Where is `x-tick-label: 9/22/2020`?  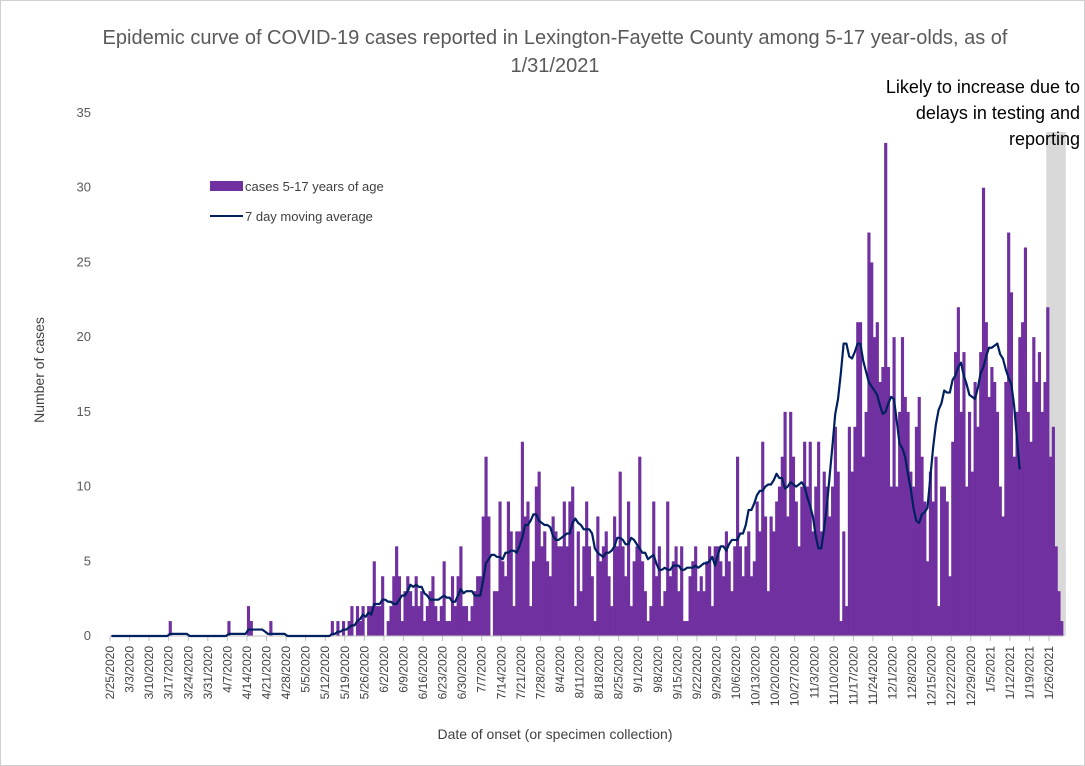 x-tick-label: 9/22/2020 is located at coordinates (697, 673).